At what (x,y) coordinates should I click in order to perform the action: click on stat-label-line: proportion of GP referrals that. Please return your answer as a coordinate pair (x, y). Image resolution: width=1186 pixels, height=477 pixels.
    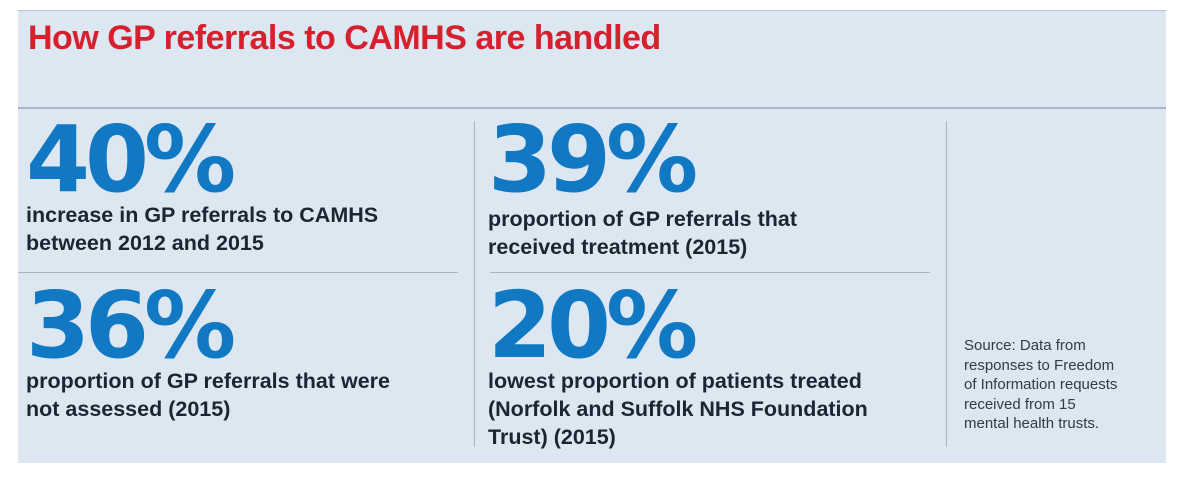
    Looking at the image, I should click on (642, 219).